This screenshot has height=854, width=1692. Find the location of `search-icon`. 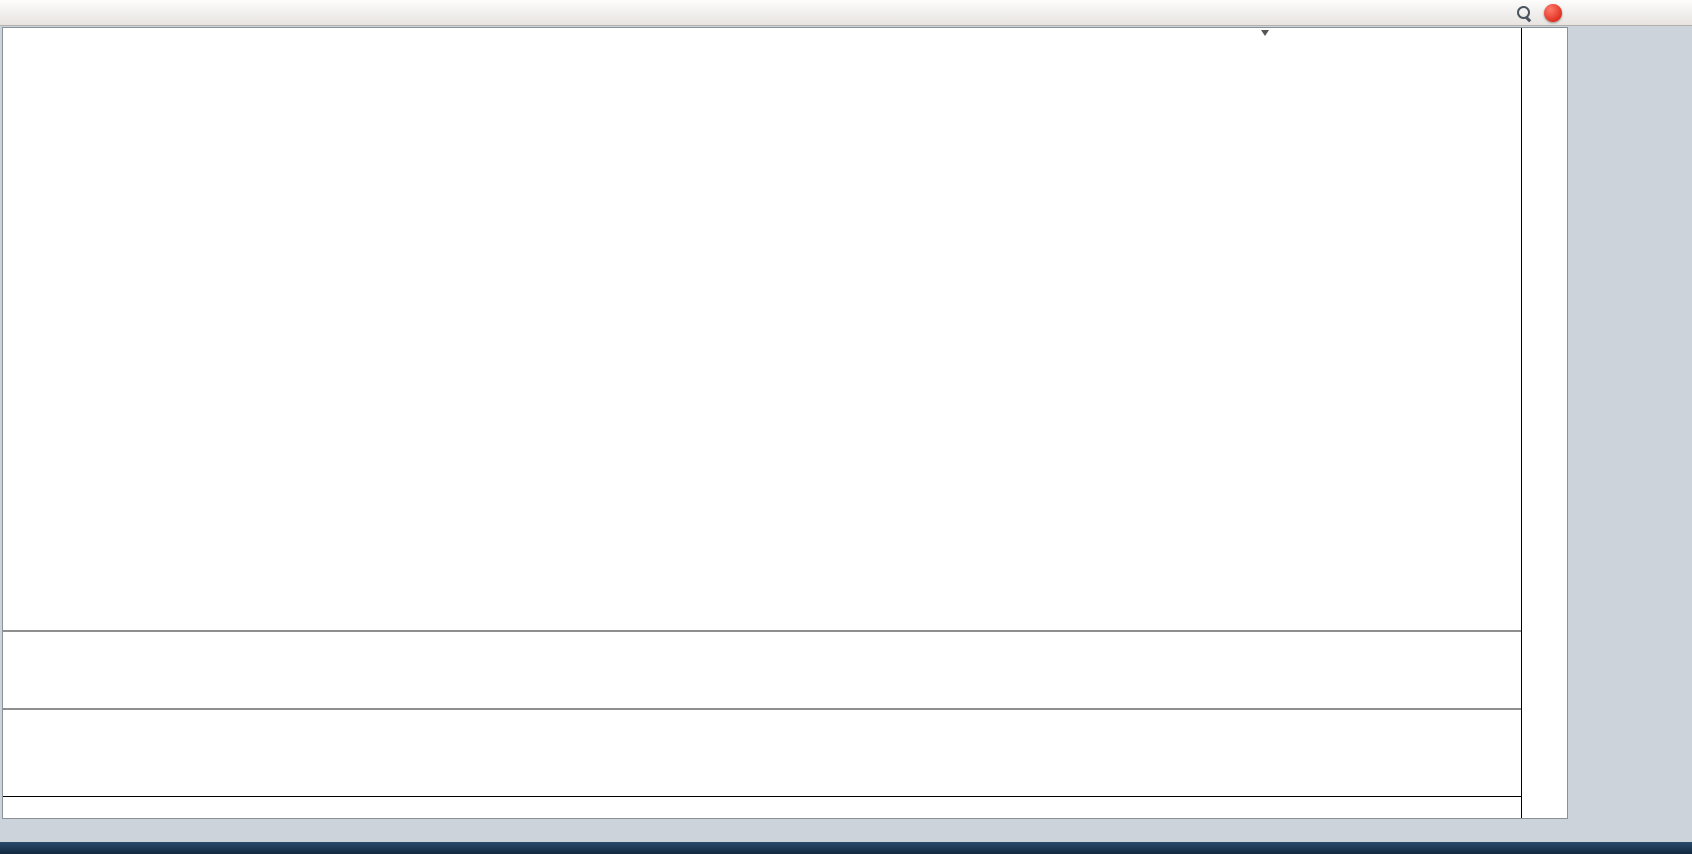

search-icon is located at coordinates (1524, 13).